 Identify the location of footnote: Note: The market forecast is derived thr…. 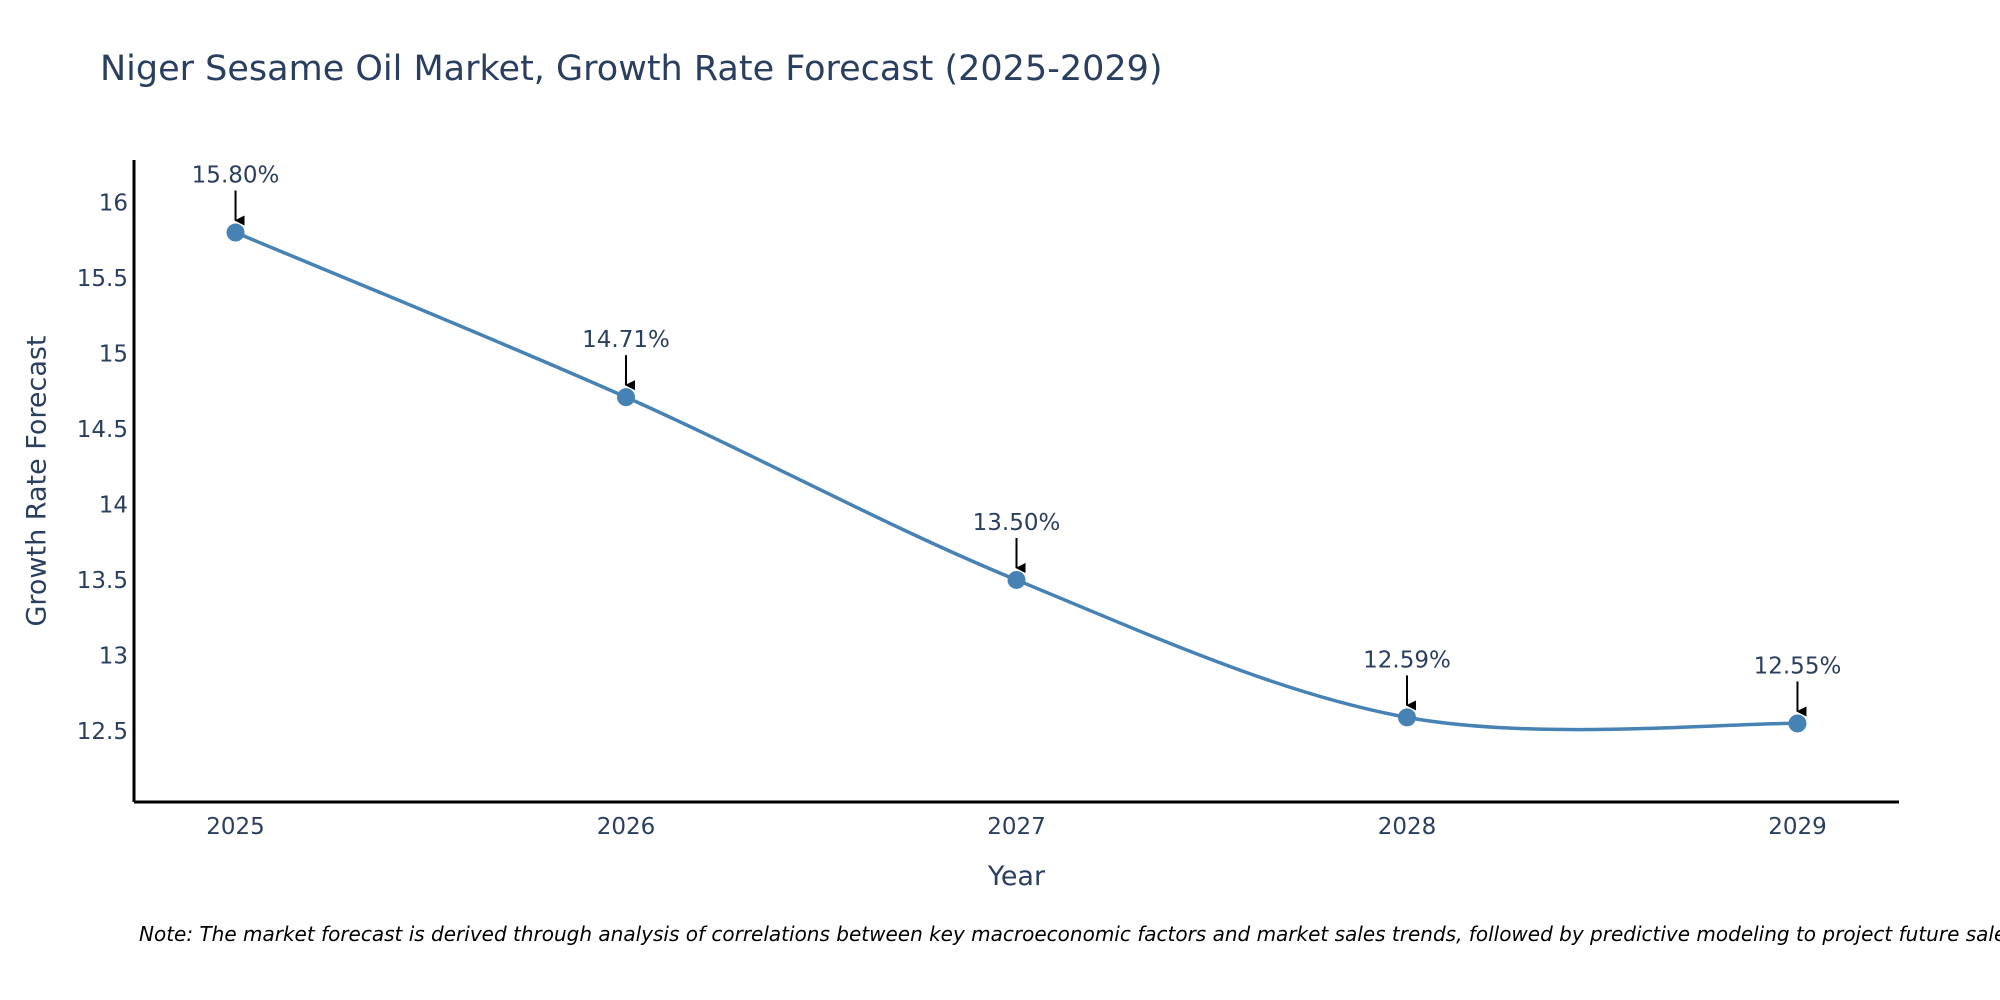
(1069, 934).